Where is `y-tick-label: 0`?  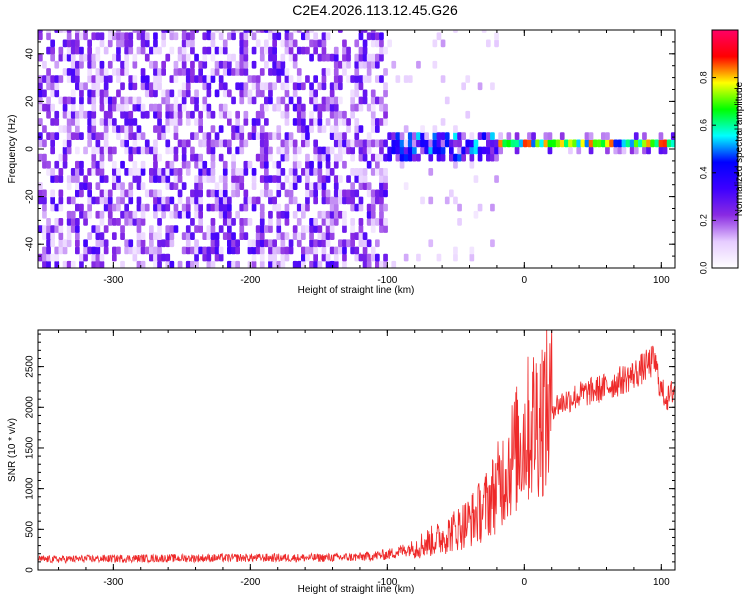 y-tick-label: 0 is located at coordinates (30, 149).